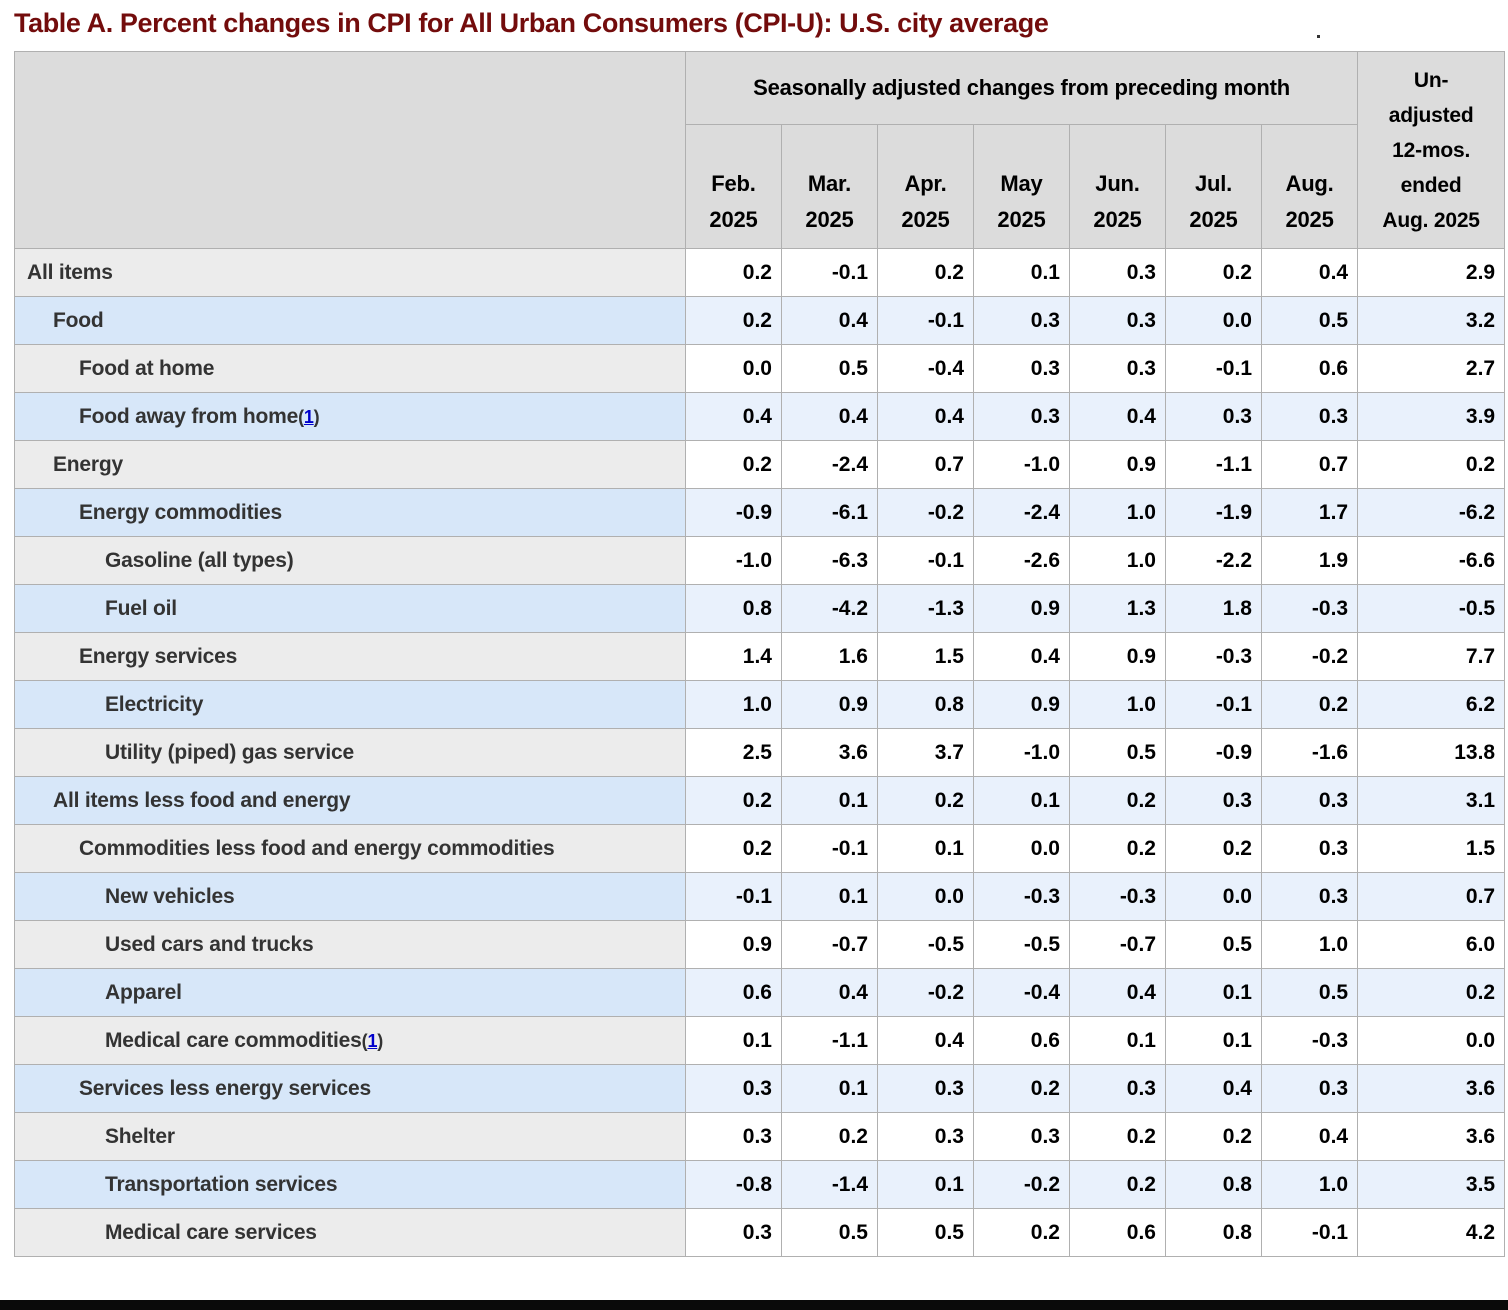  I want to click on value-cell: 6.2, so click(1431, 704).